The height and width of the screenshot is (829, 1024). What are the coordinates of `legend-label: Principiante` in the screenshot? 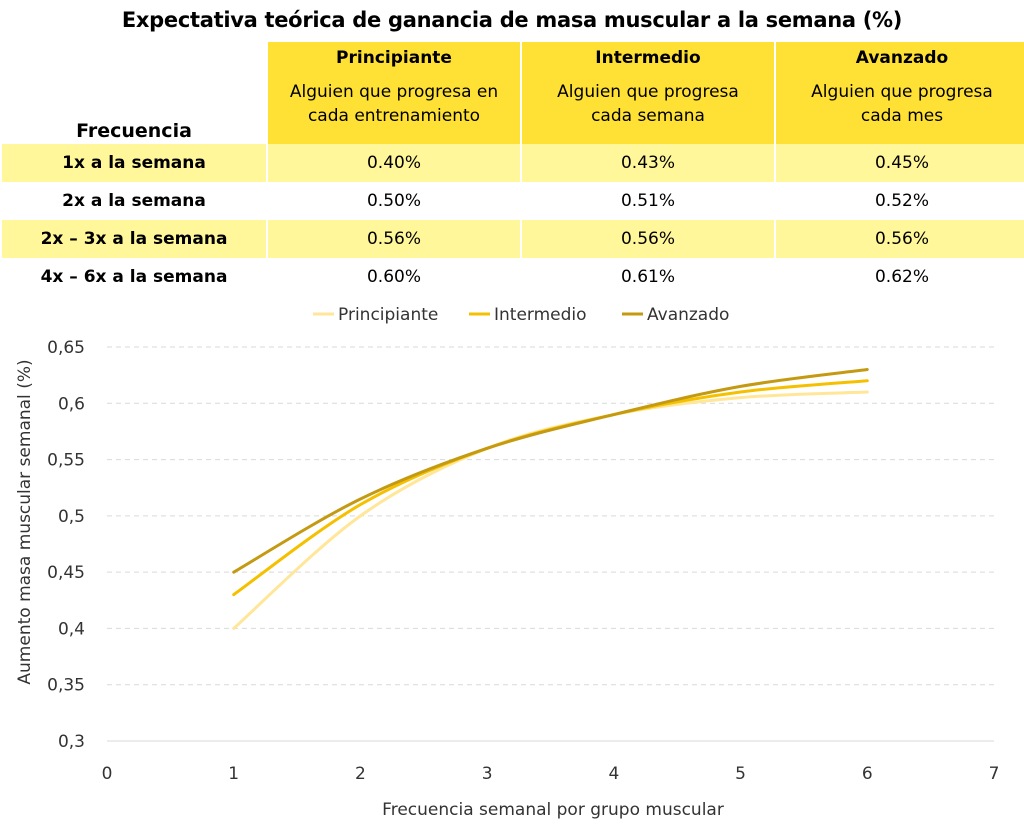 It's located at (388, 315).